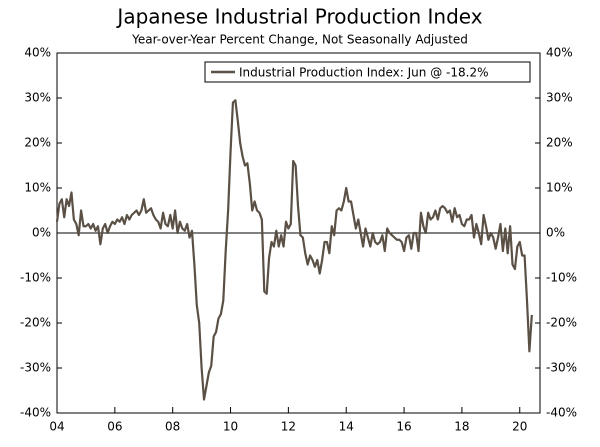 This screenshot has height=447, width=600. What do you see at coordinates (519, 427) in the screenshot?
I see `x-tick-label: 20` at bounding box center [519, 427].